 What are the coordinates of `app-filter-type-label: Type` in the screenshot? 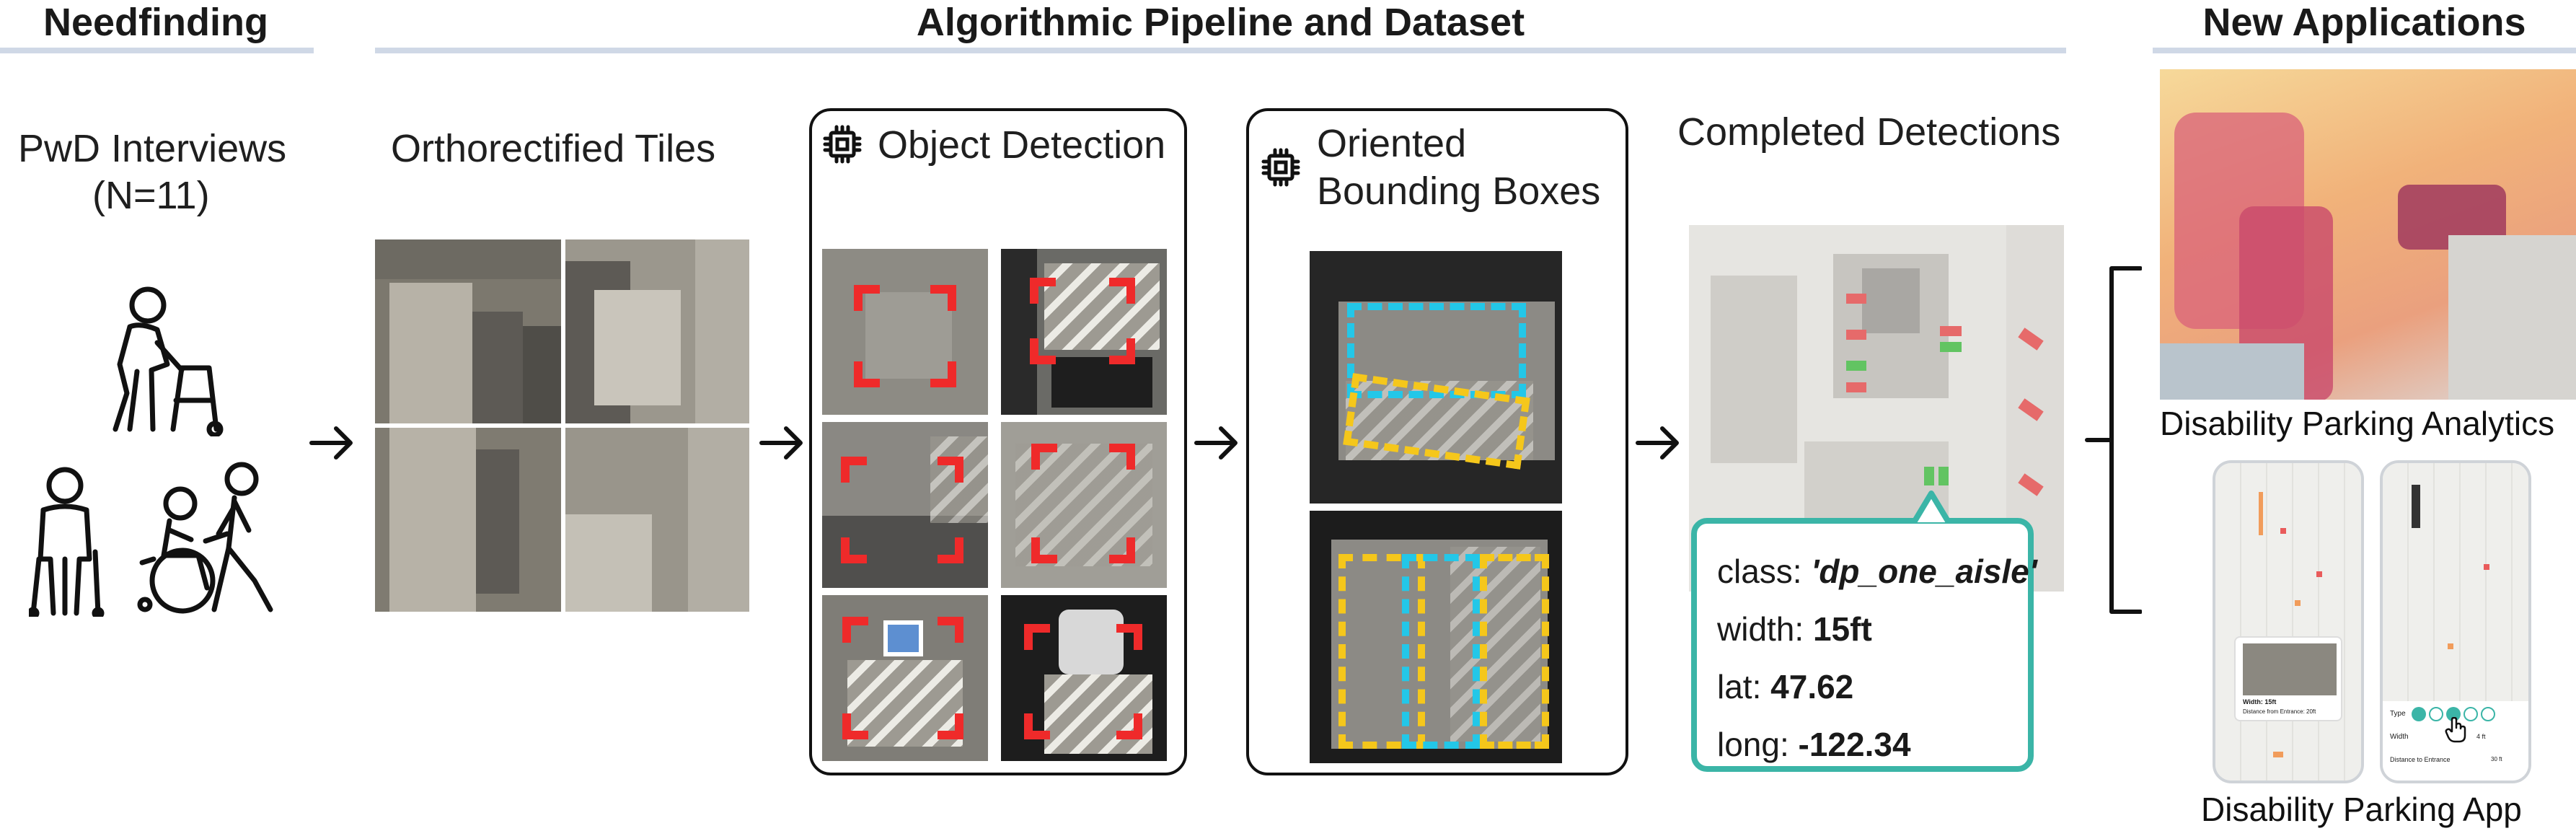 It's located at (2398, 714).